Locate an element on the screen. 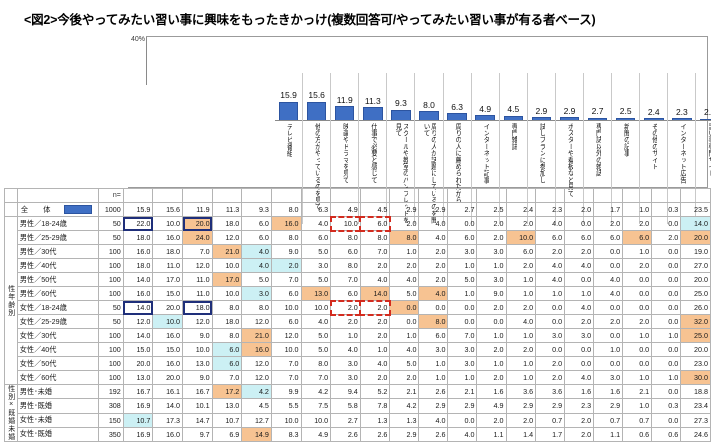 This screenshot has height=442, width=711. table-cell: 10.7 is located at coordinates (227, 420).